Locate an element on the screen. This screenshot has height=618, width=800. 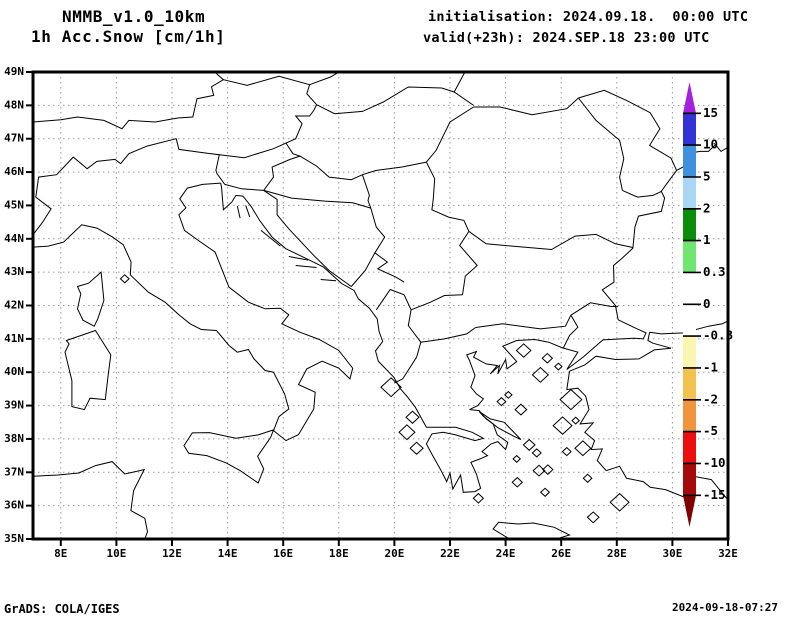
colorbar-tick-label: 15 is located at coordinates (710, 112).